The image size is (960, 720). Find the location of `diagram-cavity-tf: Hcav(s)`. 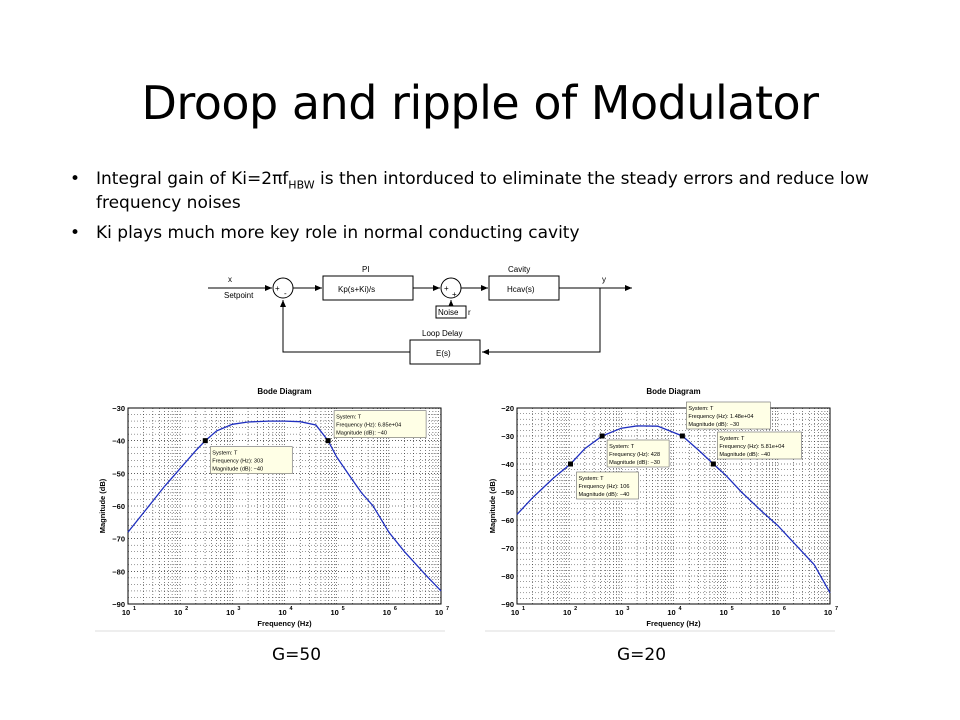

diagram-cavity-tf: Hcav(s) is located at coordinates (521, 289).